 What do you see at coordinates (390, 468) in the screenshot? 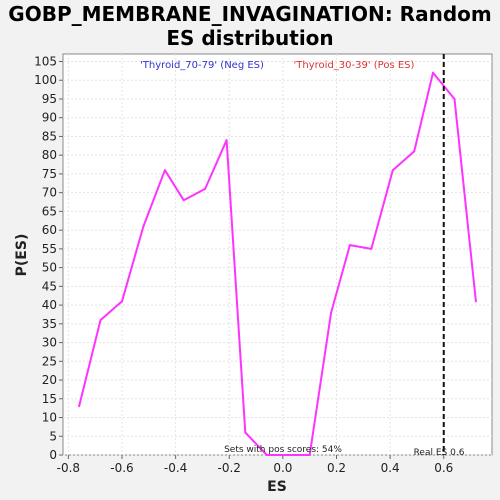
I see `x-tick-label: 0.4` at bounding box center [390, 468].